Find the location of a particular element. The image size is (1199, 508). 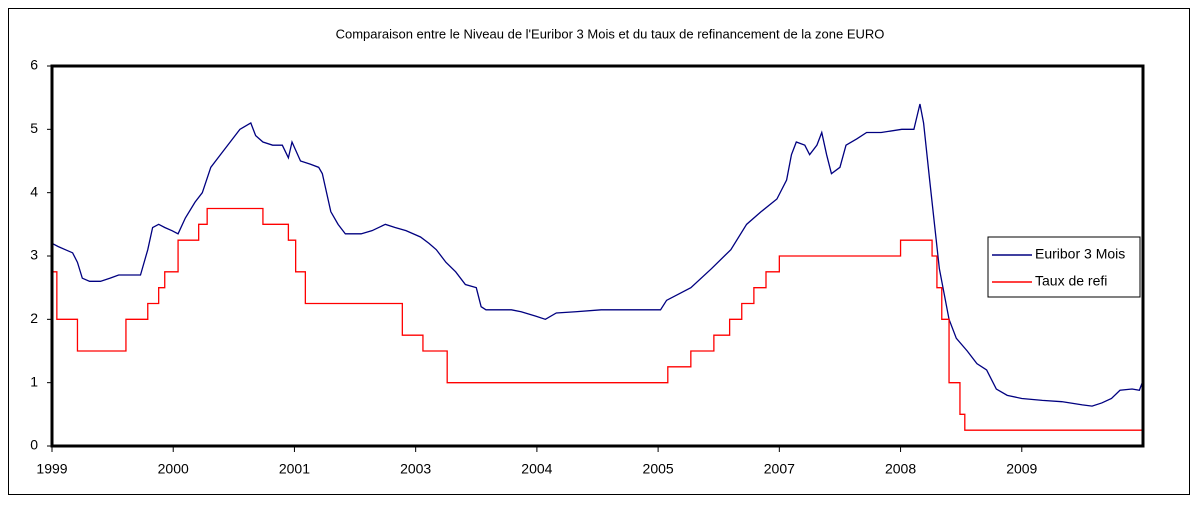

x-tick-label: 2009 is located at coordinates (1021, 469).